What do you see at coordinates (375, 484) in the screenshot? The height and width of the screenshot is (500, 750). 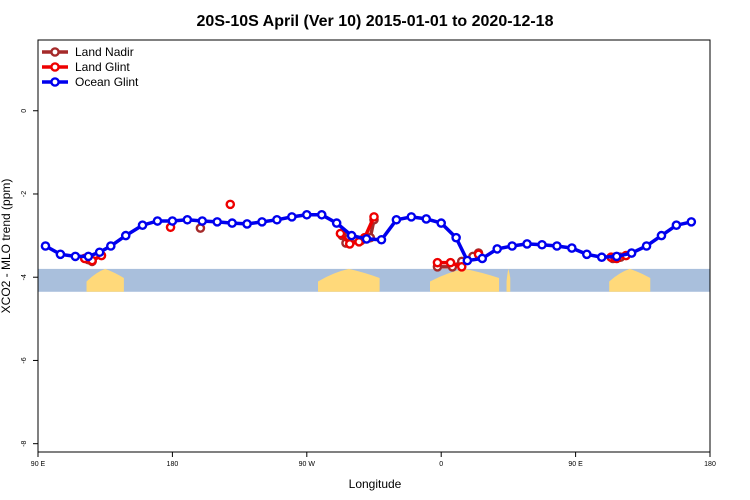 I see `x-axis-label: Longitude` at bounding box center [375, 484].